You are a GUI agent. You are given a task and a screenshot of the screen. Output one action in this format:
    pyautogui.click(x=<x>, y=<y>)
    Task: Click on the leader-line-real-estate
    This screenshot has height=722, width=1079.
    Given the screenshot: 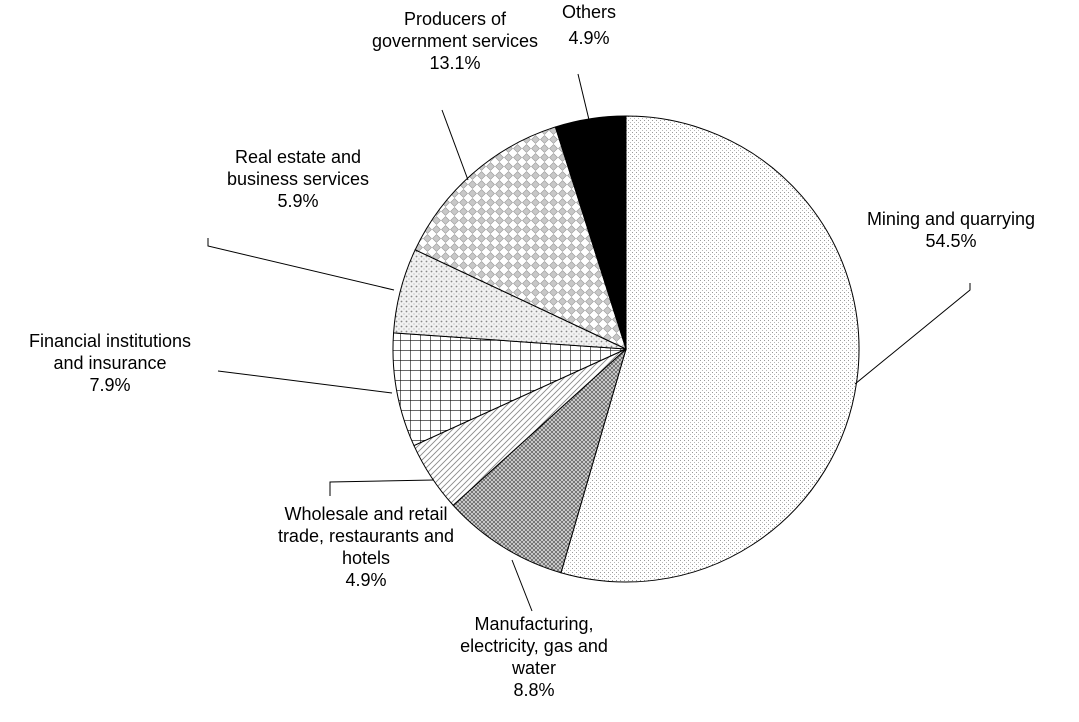 What is the action you would take?
    pyautogui.click(x=301, y=264)
    